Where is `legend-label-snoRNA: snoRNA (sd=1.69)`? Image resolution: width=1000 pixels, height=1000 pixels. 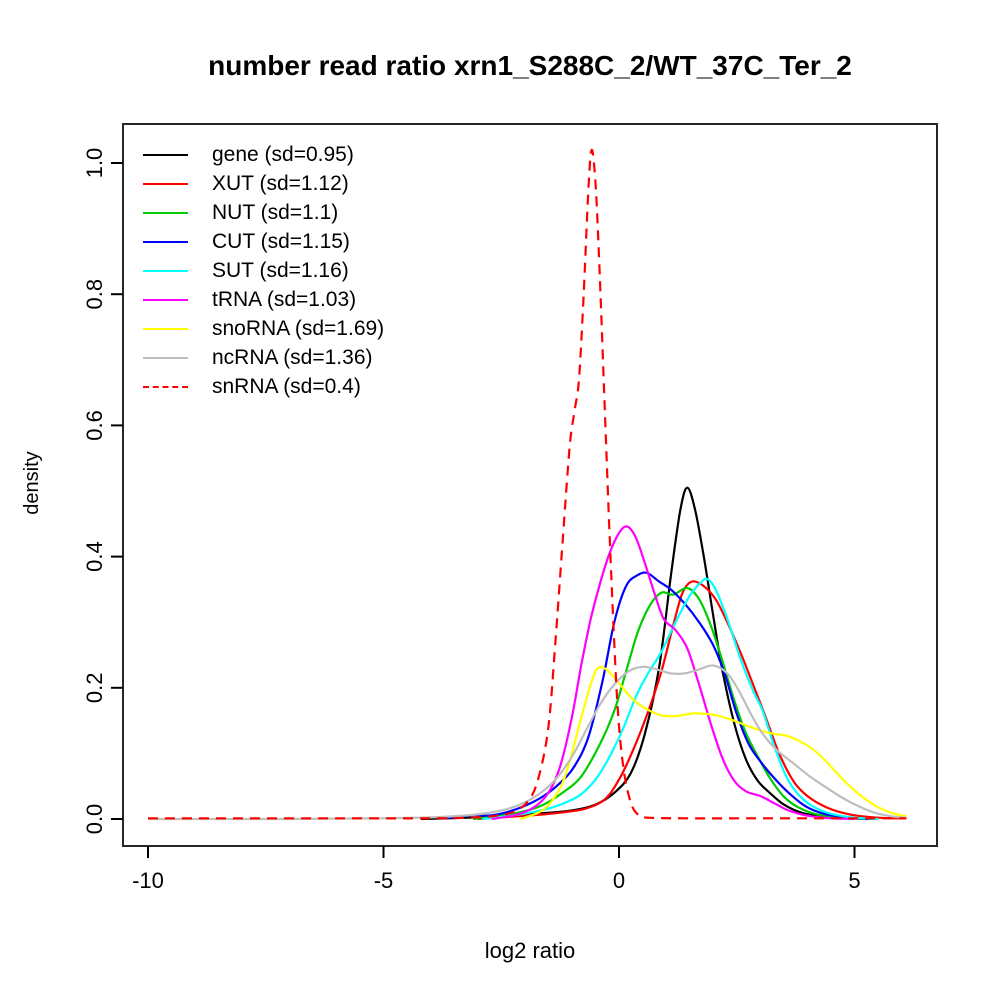
legend-label-snoRNA: snoRNA (sd=1.69) is located at coordinates (298, 328).